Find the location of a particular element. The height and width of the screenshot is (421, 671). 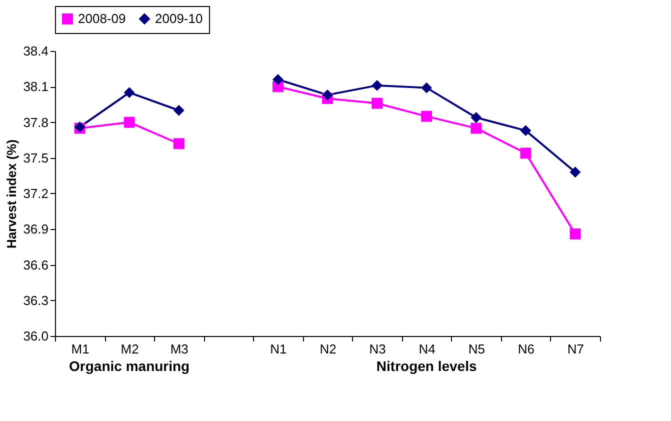

y-tick-label: 37.5 is located at coordinates (35, 158).